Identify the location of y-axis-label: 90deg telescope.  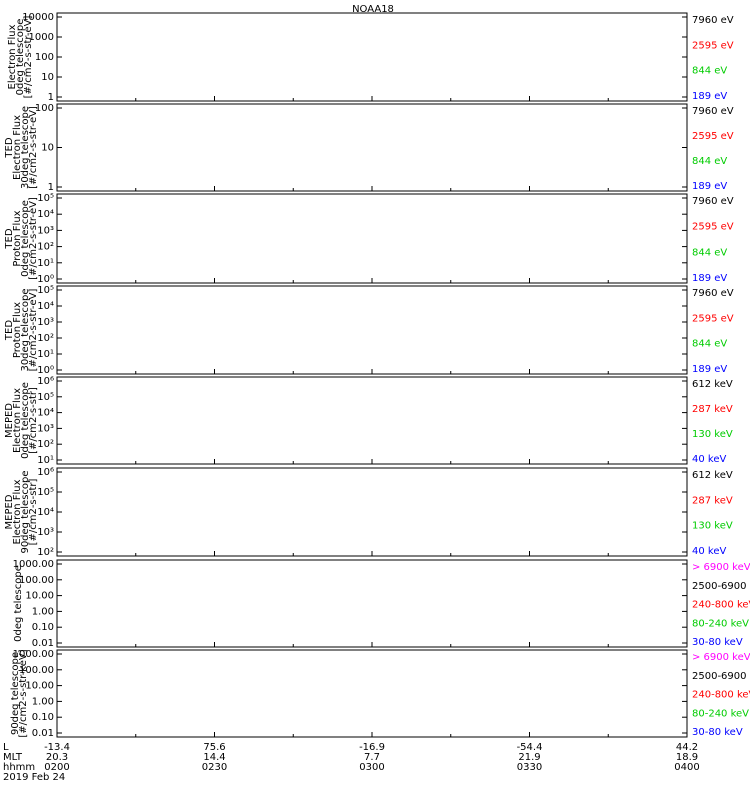
(25, 511).